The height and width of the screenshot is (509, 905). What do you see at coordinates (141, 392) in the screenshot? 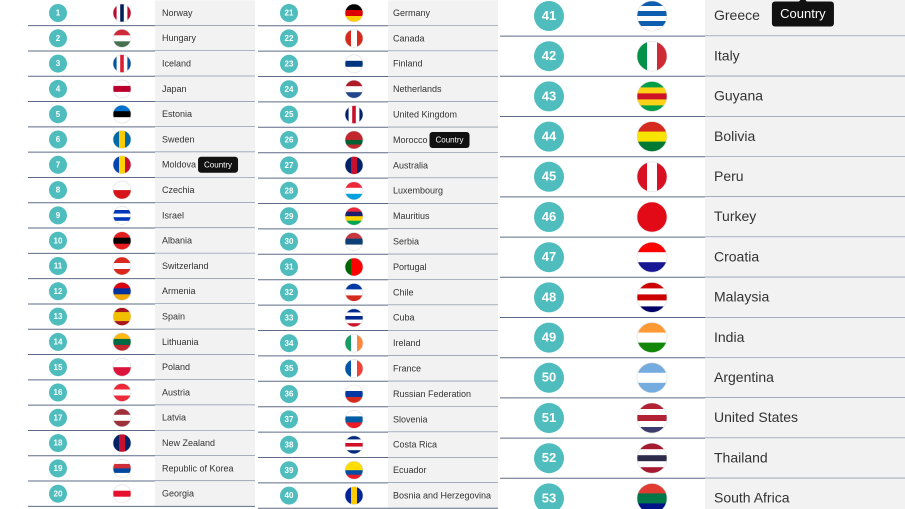
I see `ranking-row: 16 Austria` at bounding box center [141, 392].